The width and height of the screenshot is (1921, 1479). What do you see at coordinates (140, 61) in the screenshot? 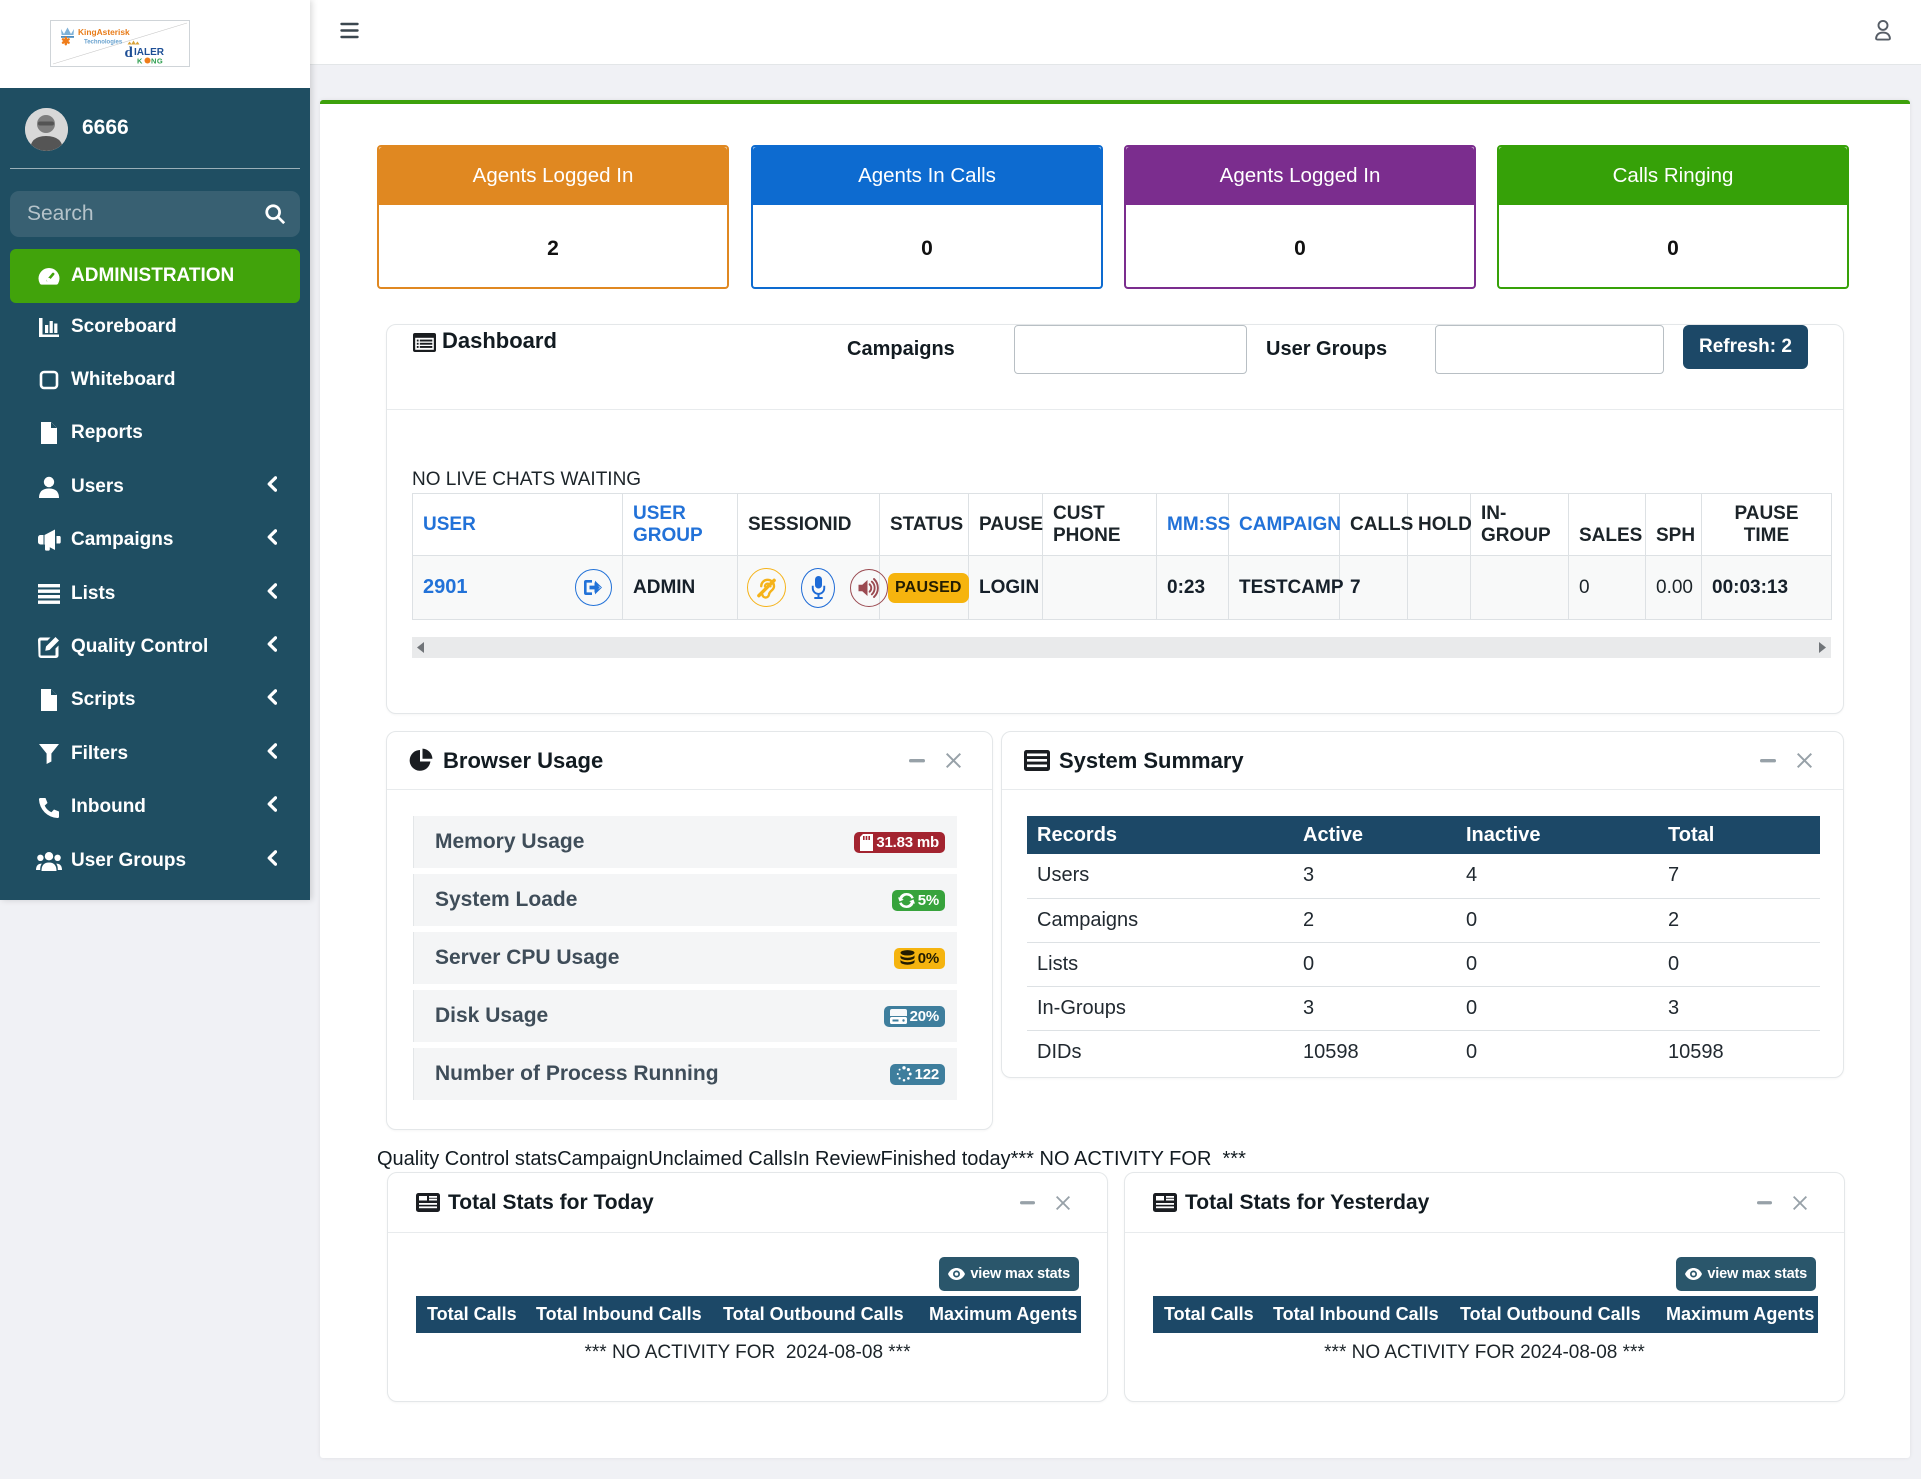
I see `svg-text: K` at bounding box center [140, 61].